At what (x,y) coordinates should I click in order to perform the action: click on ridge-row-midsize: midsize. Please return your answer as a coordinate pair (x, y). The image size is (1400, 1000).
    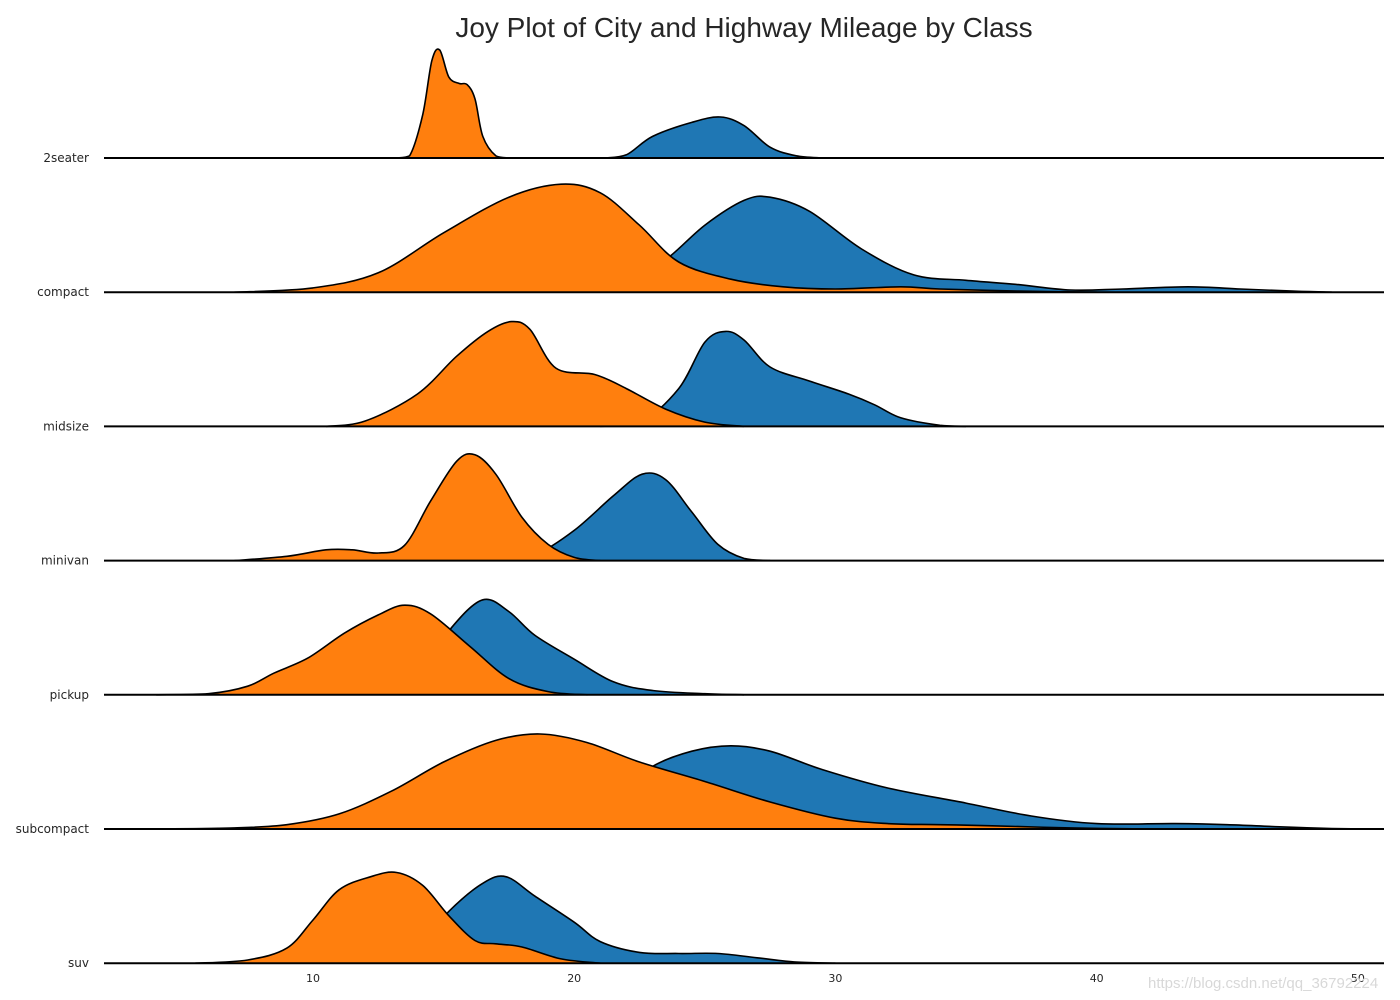
    Looking at the image, I should click on (713, 376).